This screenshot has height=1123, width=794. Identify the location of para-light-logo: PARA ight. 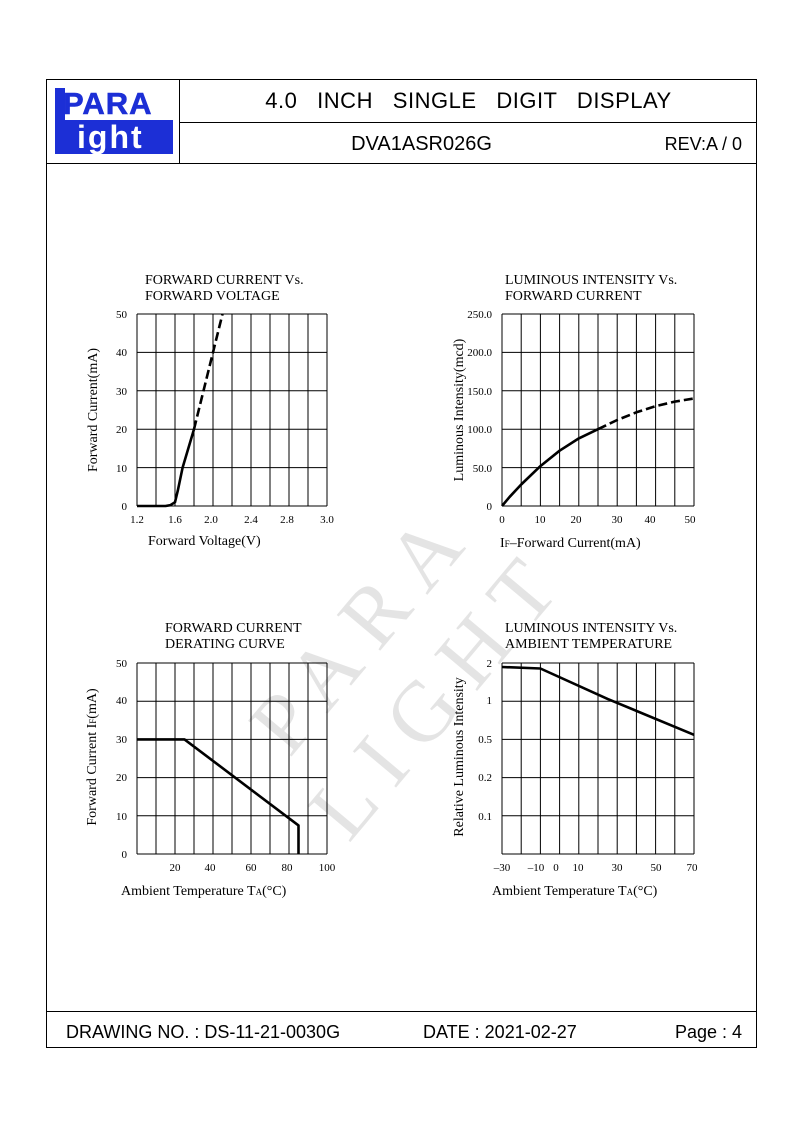
(114, 120).